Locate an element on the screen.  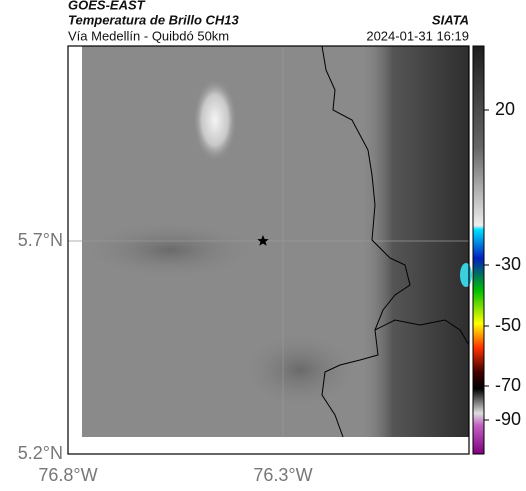
colorbar-label: -30 is located at coordinates (508, 264).